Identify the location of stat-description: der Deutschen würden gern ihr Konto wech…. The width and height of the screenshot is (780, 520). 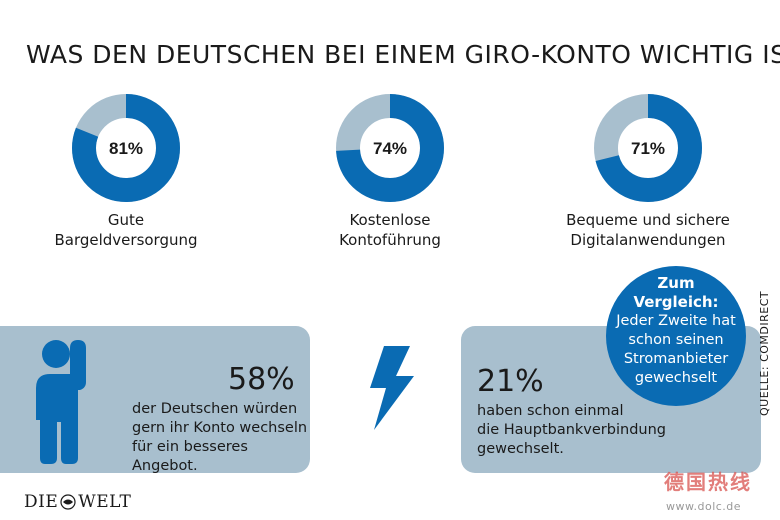
(221, 438).